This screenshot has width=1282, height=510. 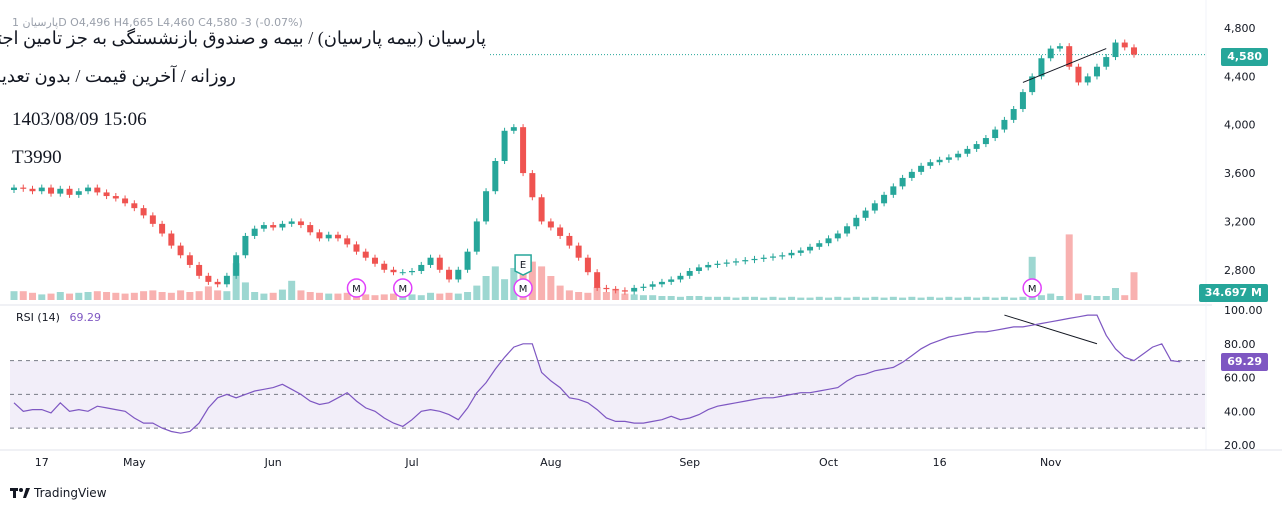 I want to click on volume-tag: 34.697 M, so click(x=1233, y=293).